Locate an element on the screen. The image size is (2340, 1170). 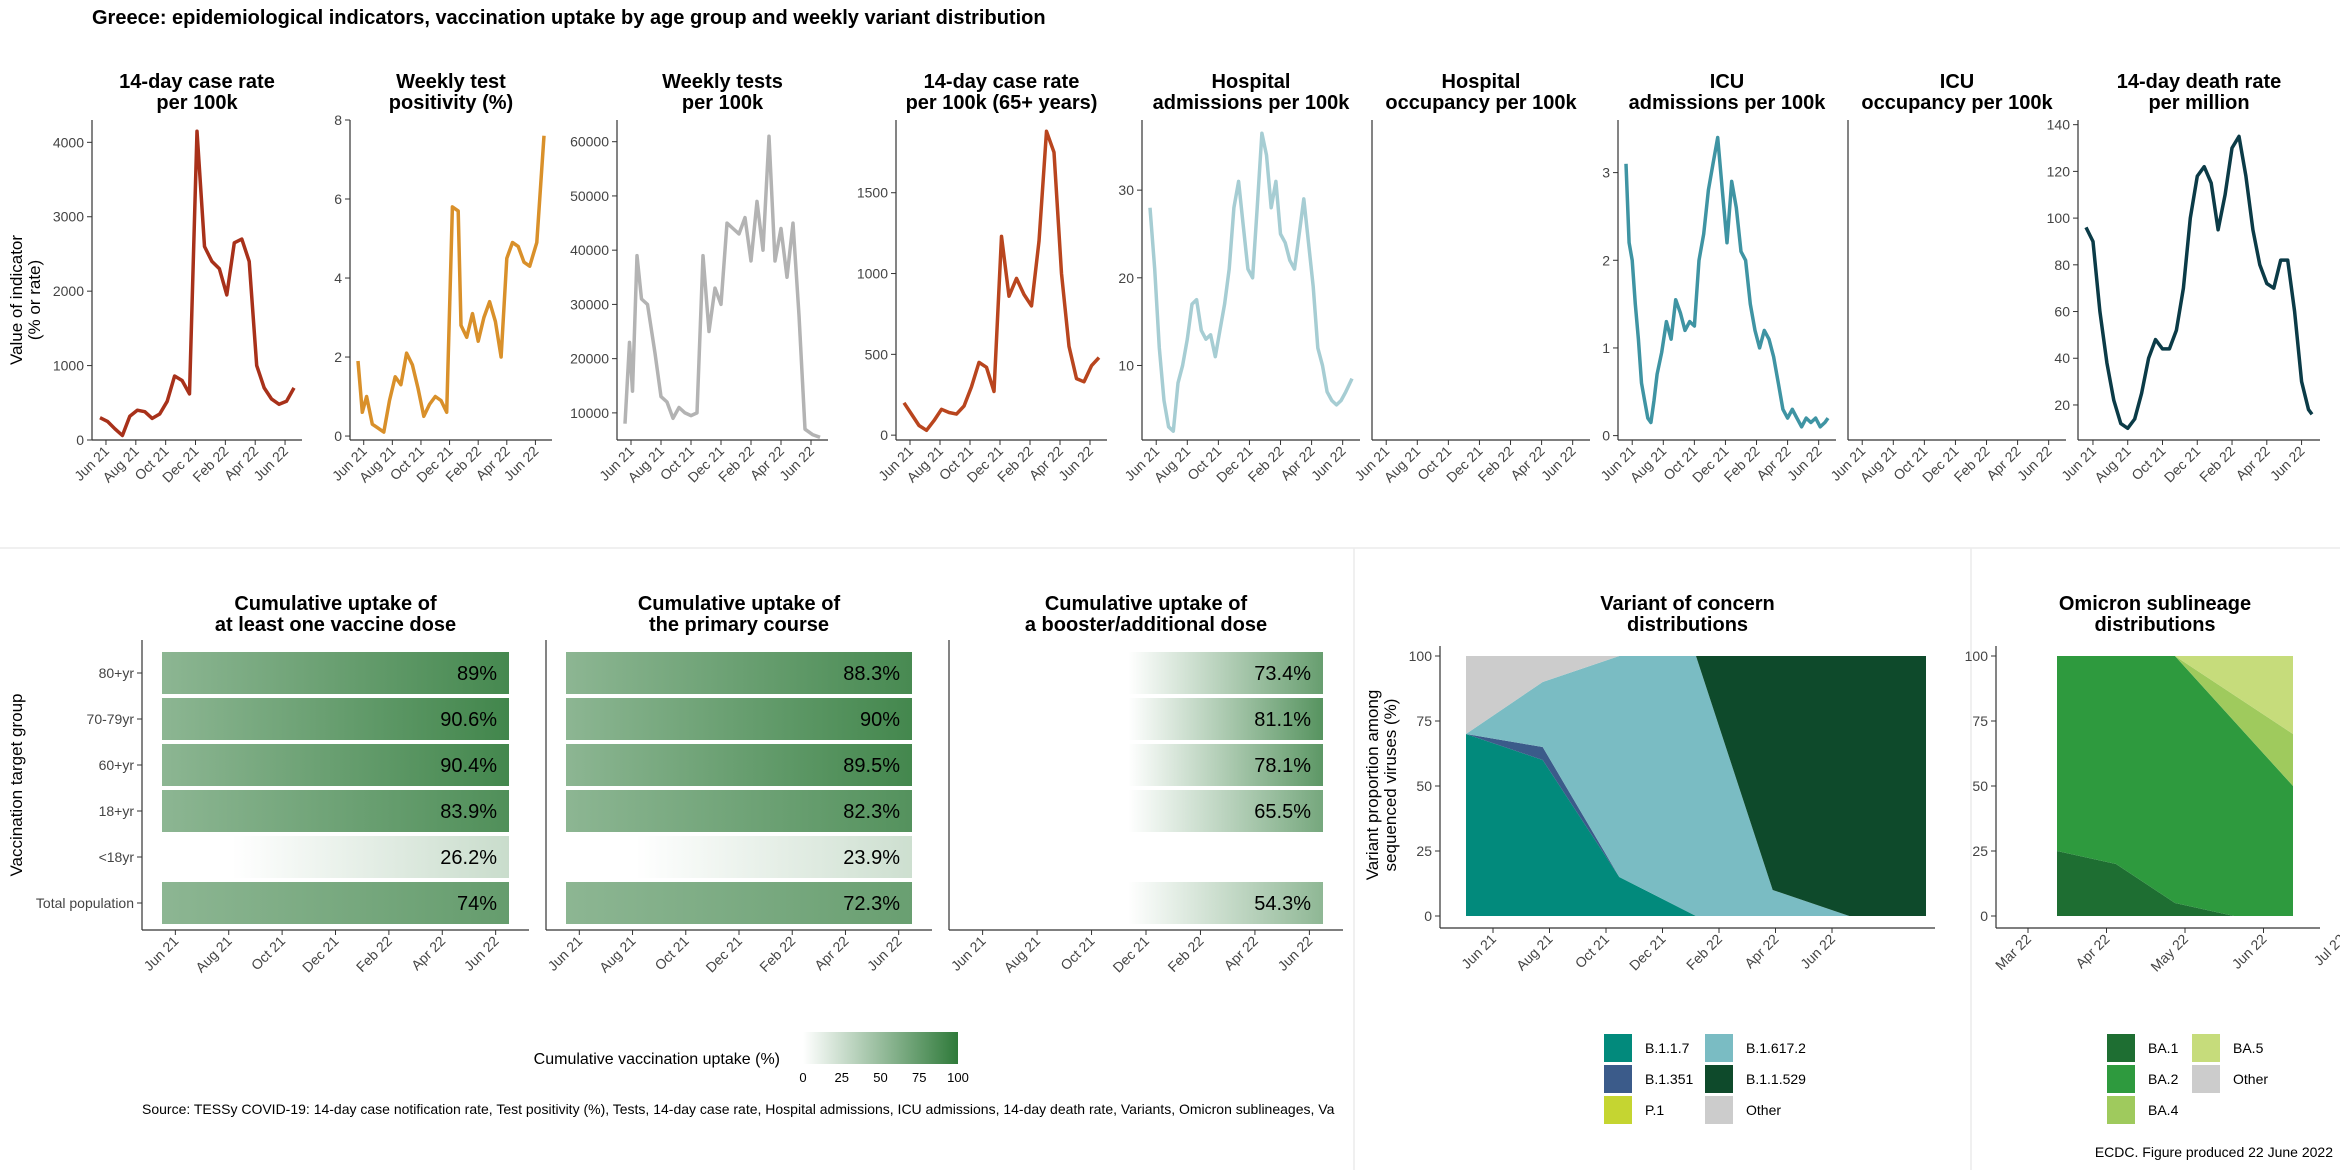
panel-title: Variant of concern is located at coordinates (1687, 604).